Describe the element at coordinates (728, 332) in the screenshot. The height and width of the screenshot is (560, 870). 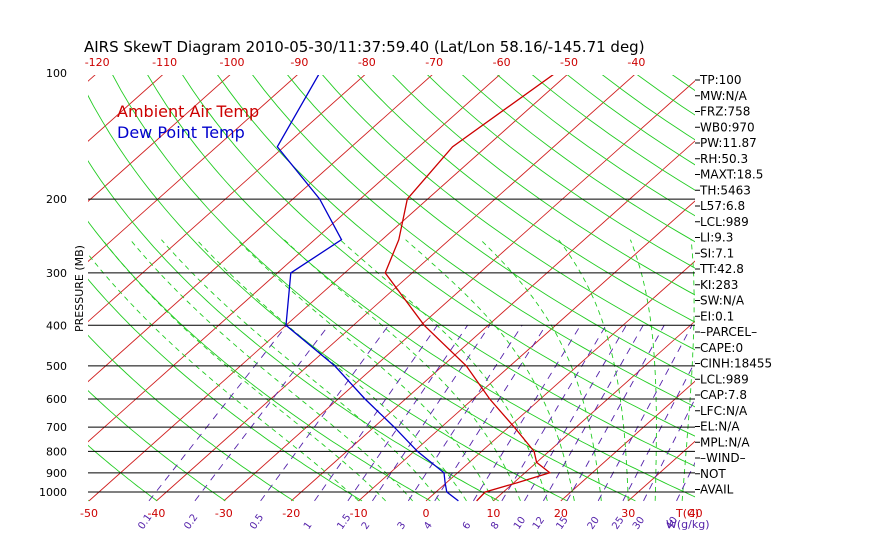
I see `index-label: –PARCEL–` at that location.